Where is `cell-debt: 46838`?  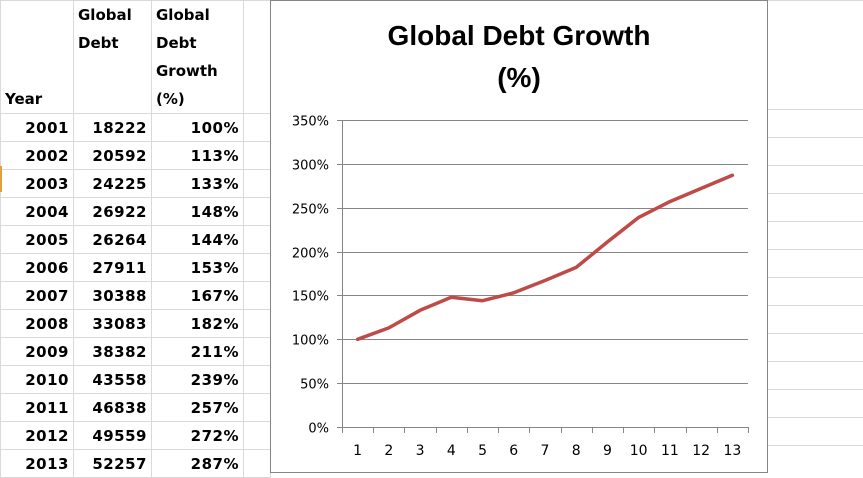 cell-debt: 46838 is located at coordinates (112, 407).